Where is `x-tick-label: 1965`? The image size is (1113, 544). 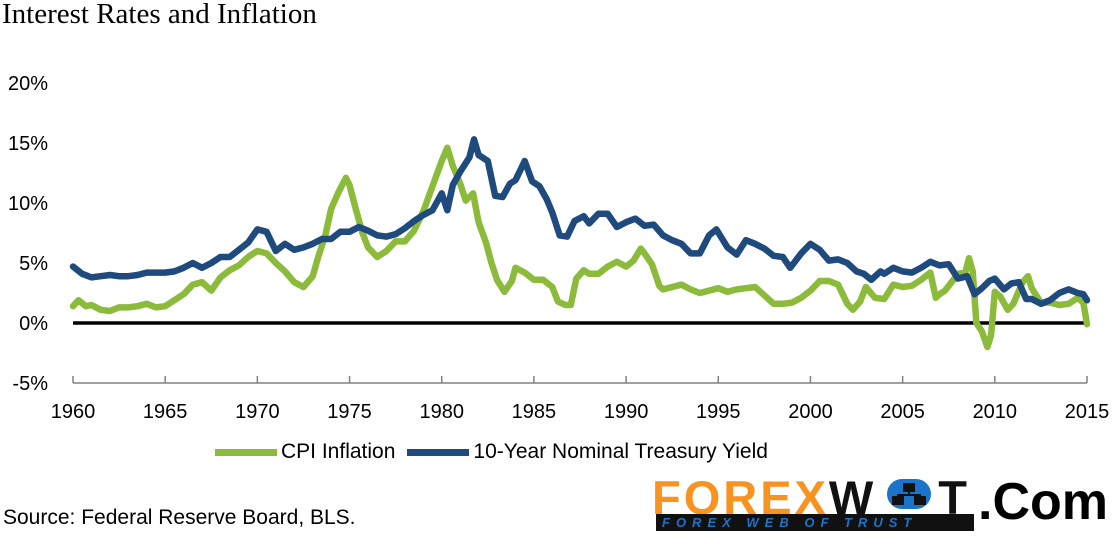 x-tick-label: 1965 is located at coordinates (165, 412).